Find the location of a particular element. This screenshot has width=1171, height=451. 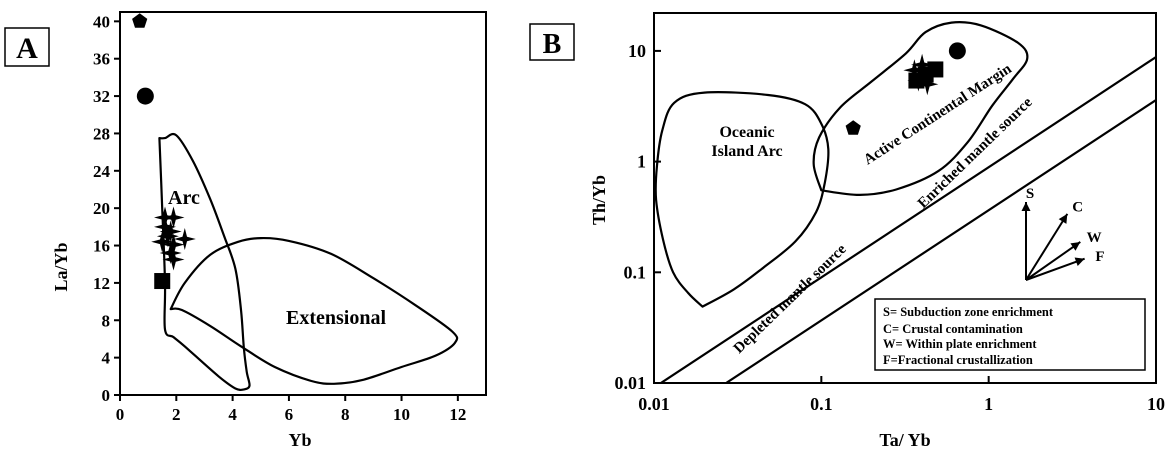

panel-a-label: A is located at coordinates (27, 48).